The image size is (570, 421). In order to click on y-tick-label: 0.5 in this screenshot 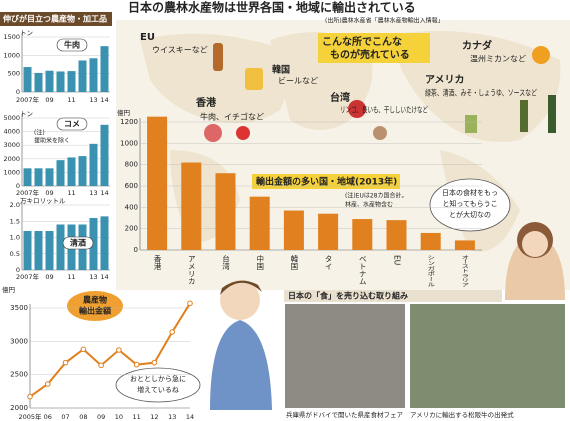, I will do `click(15, 254)`.